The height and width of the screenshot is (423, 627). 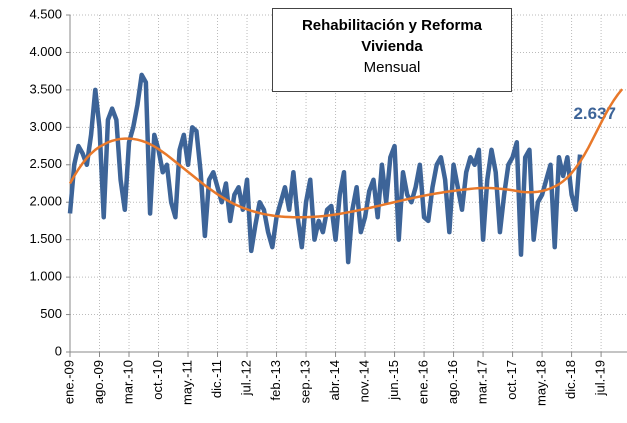 What do you see at coordinates (511, 380) in the screenshot?
I see `x-tick-label: oct.-17` at bounding box center [511, 380].